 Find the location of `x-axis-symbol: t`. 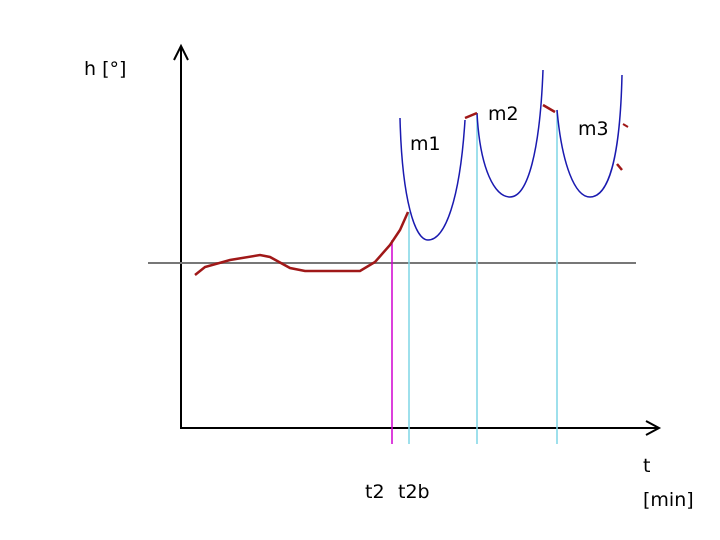

x-axis-symbol: t is located at coordinates (646, 466).